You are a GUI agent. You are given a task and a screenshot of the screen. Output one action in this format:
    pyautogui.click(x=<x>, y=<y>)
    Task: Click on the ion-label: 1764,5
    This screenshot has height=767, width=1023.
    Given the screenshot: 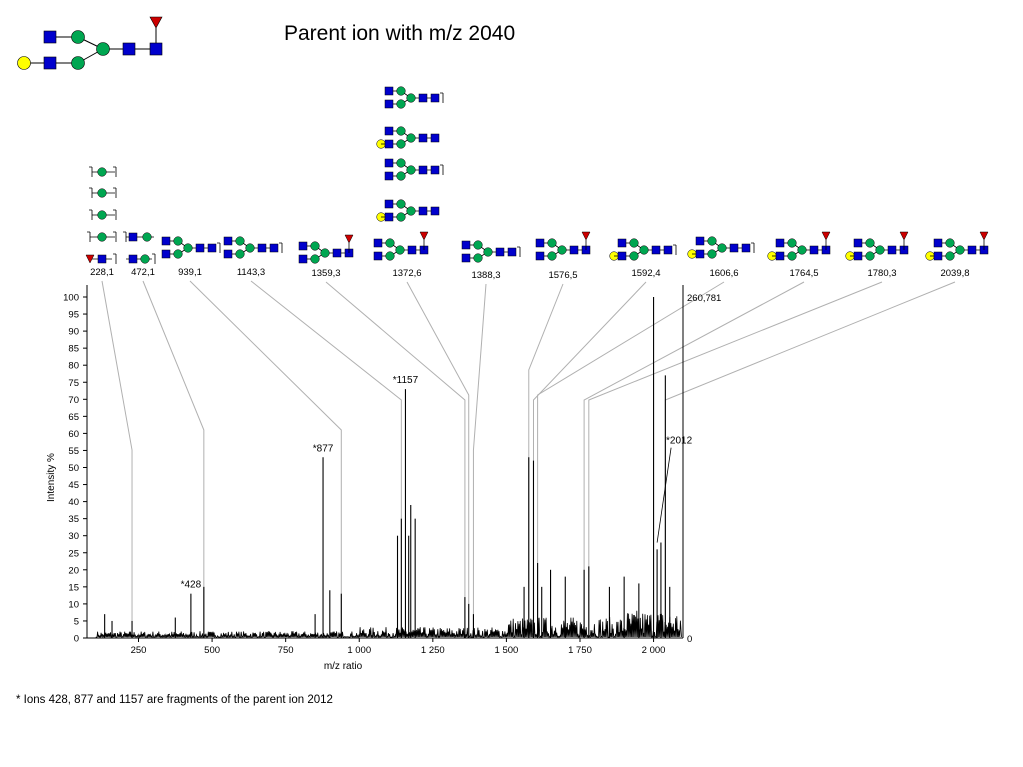 What is the action you would take?
    pyautogui.click(x=803, y=273)
    